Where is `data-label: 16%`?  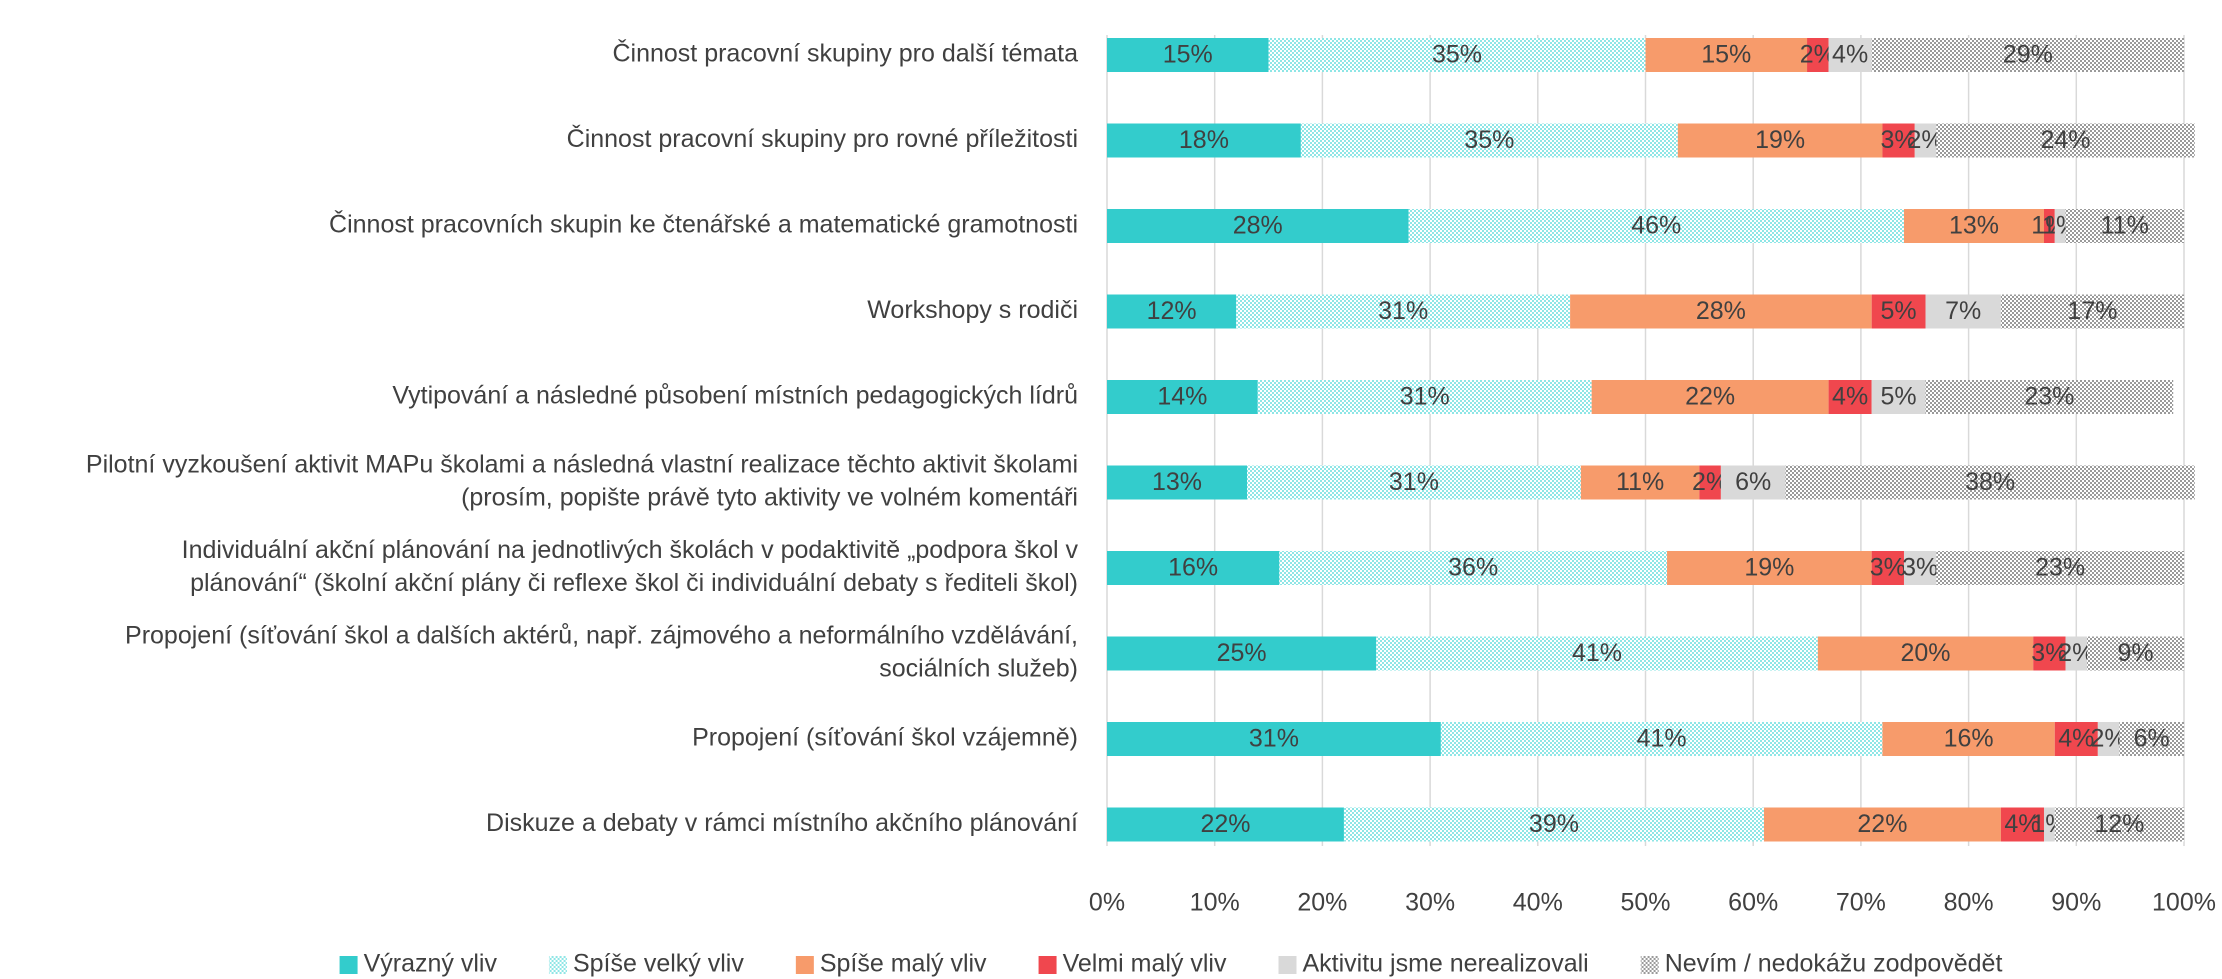
data-label: 16% is located at coordinates (1193, 568).